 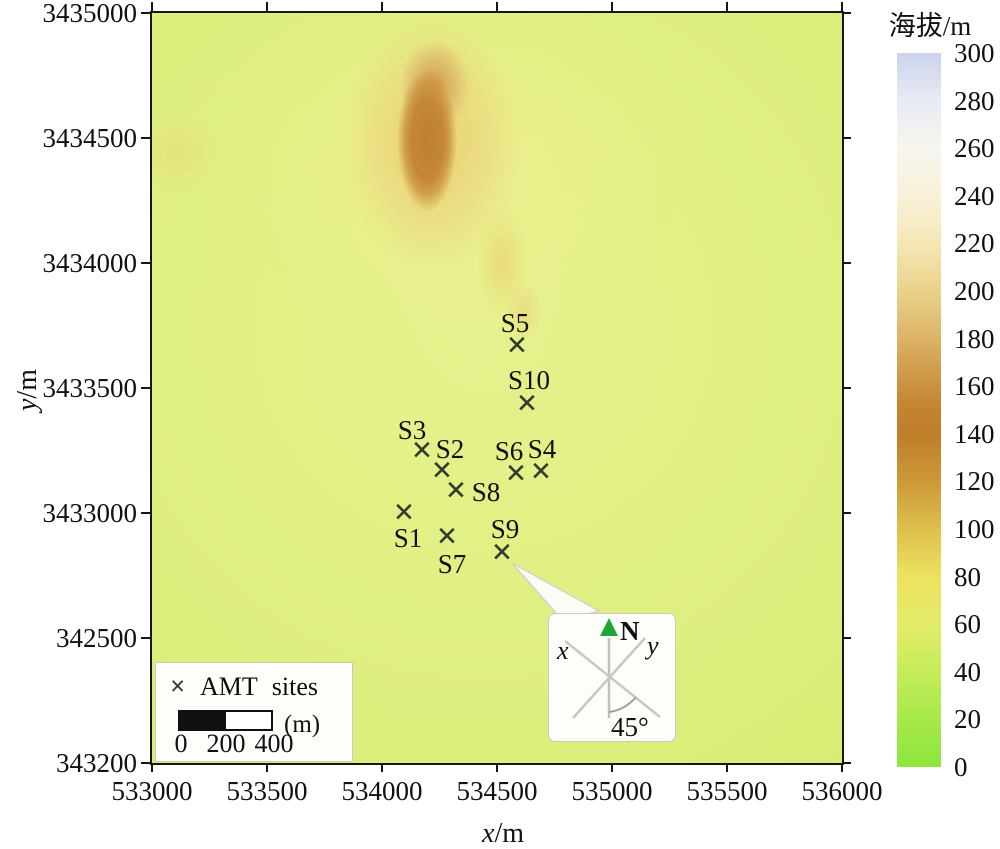 I want to click on colorbar-tick-label: 0, so click(x=961, y=767).